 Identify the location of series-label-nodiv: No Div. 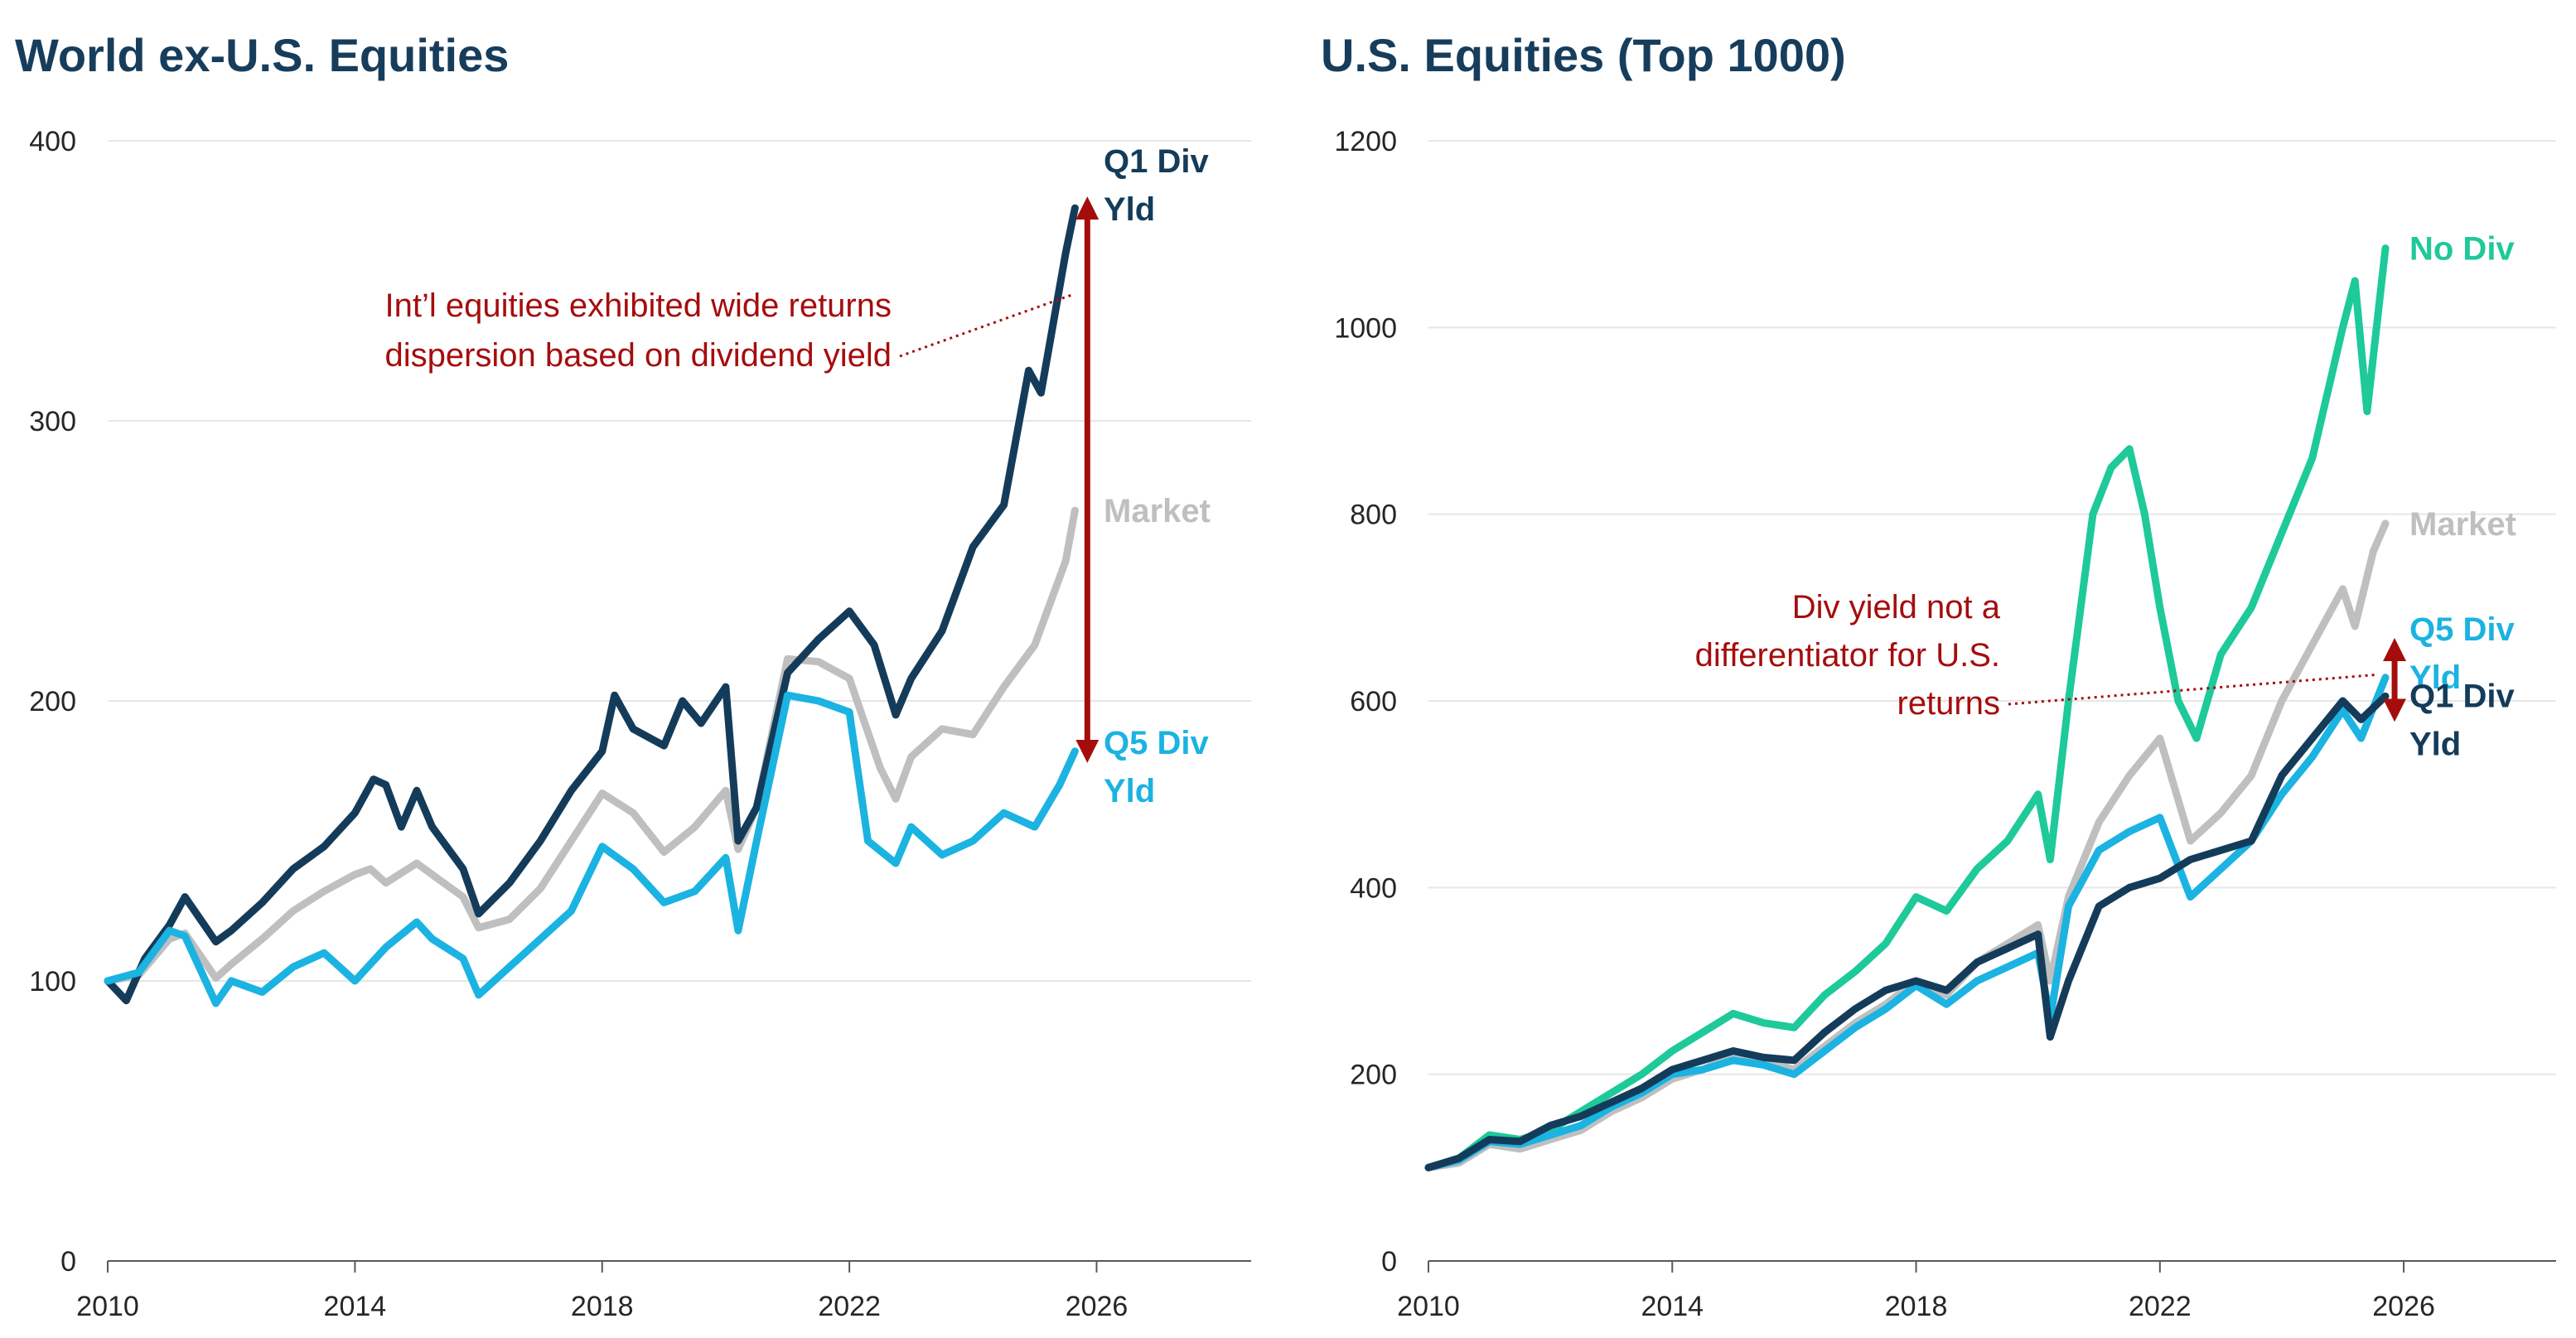
(2462, 249).